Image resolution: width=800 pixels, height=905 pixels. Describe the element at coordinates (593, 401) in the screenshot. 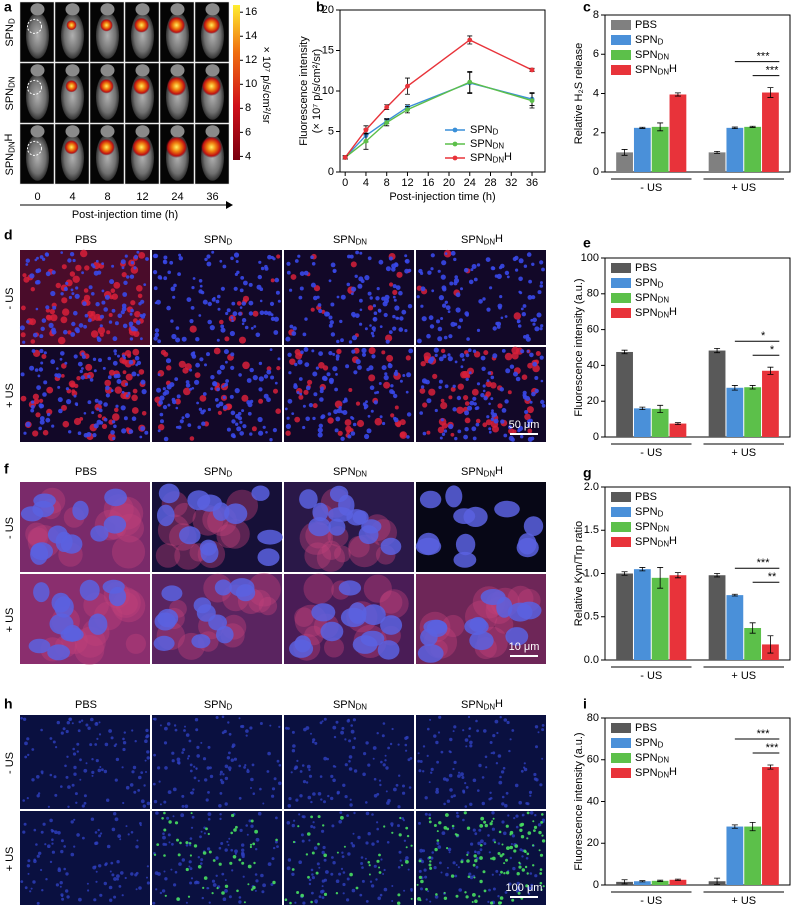

I see `y-tick-label: 20` at that location.